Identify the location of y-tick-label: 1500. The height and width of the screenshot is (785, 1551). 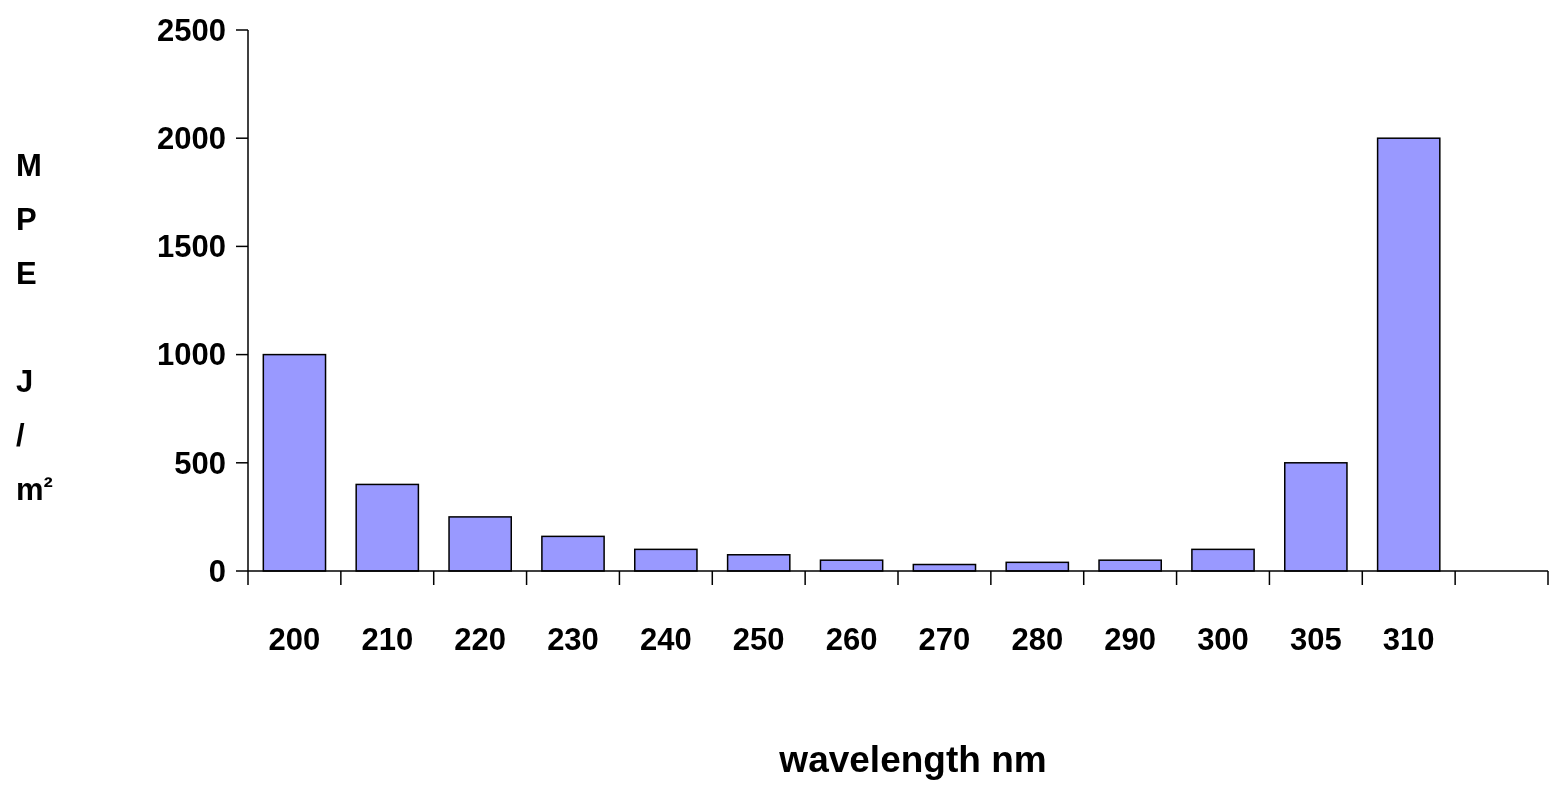
(191, 247).